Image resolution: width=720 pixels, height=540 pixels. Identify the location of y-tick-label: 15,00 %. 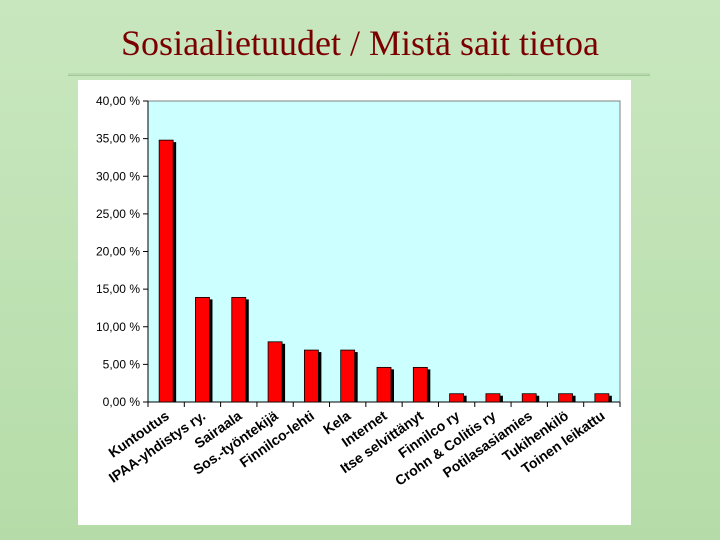
(118, 289).